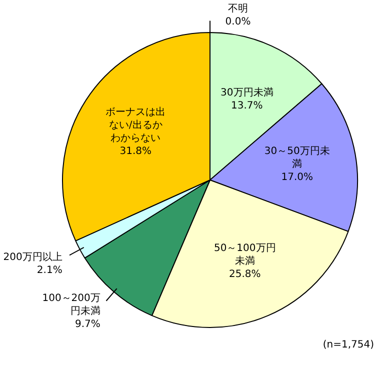  What do you see at coordinates (244, 274) in the screenshot?
I see `data-label: 25.8%` at bounding box center [244, 274].